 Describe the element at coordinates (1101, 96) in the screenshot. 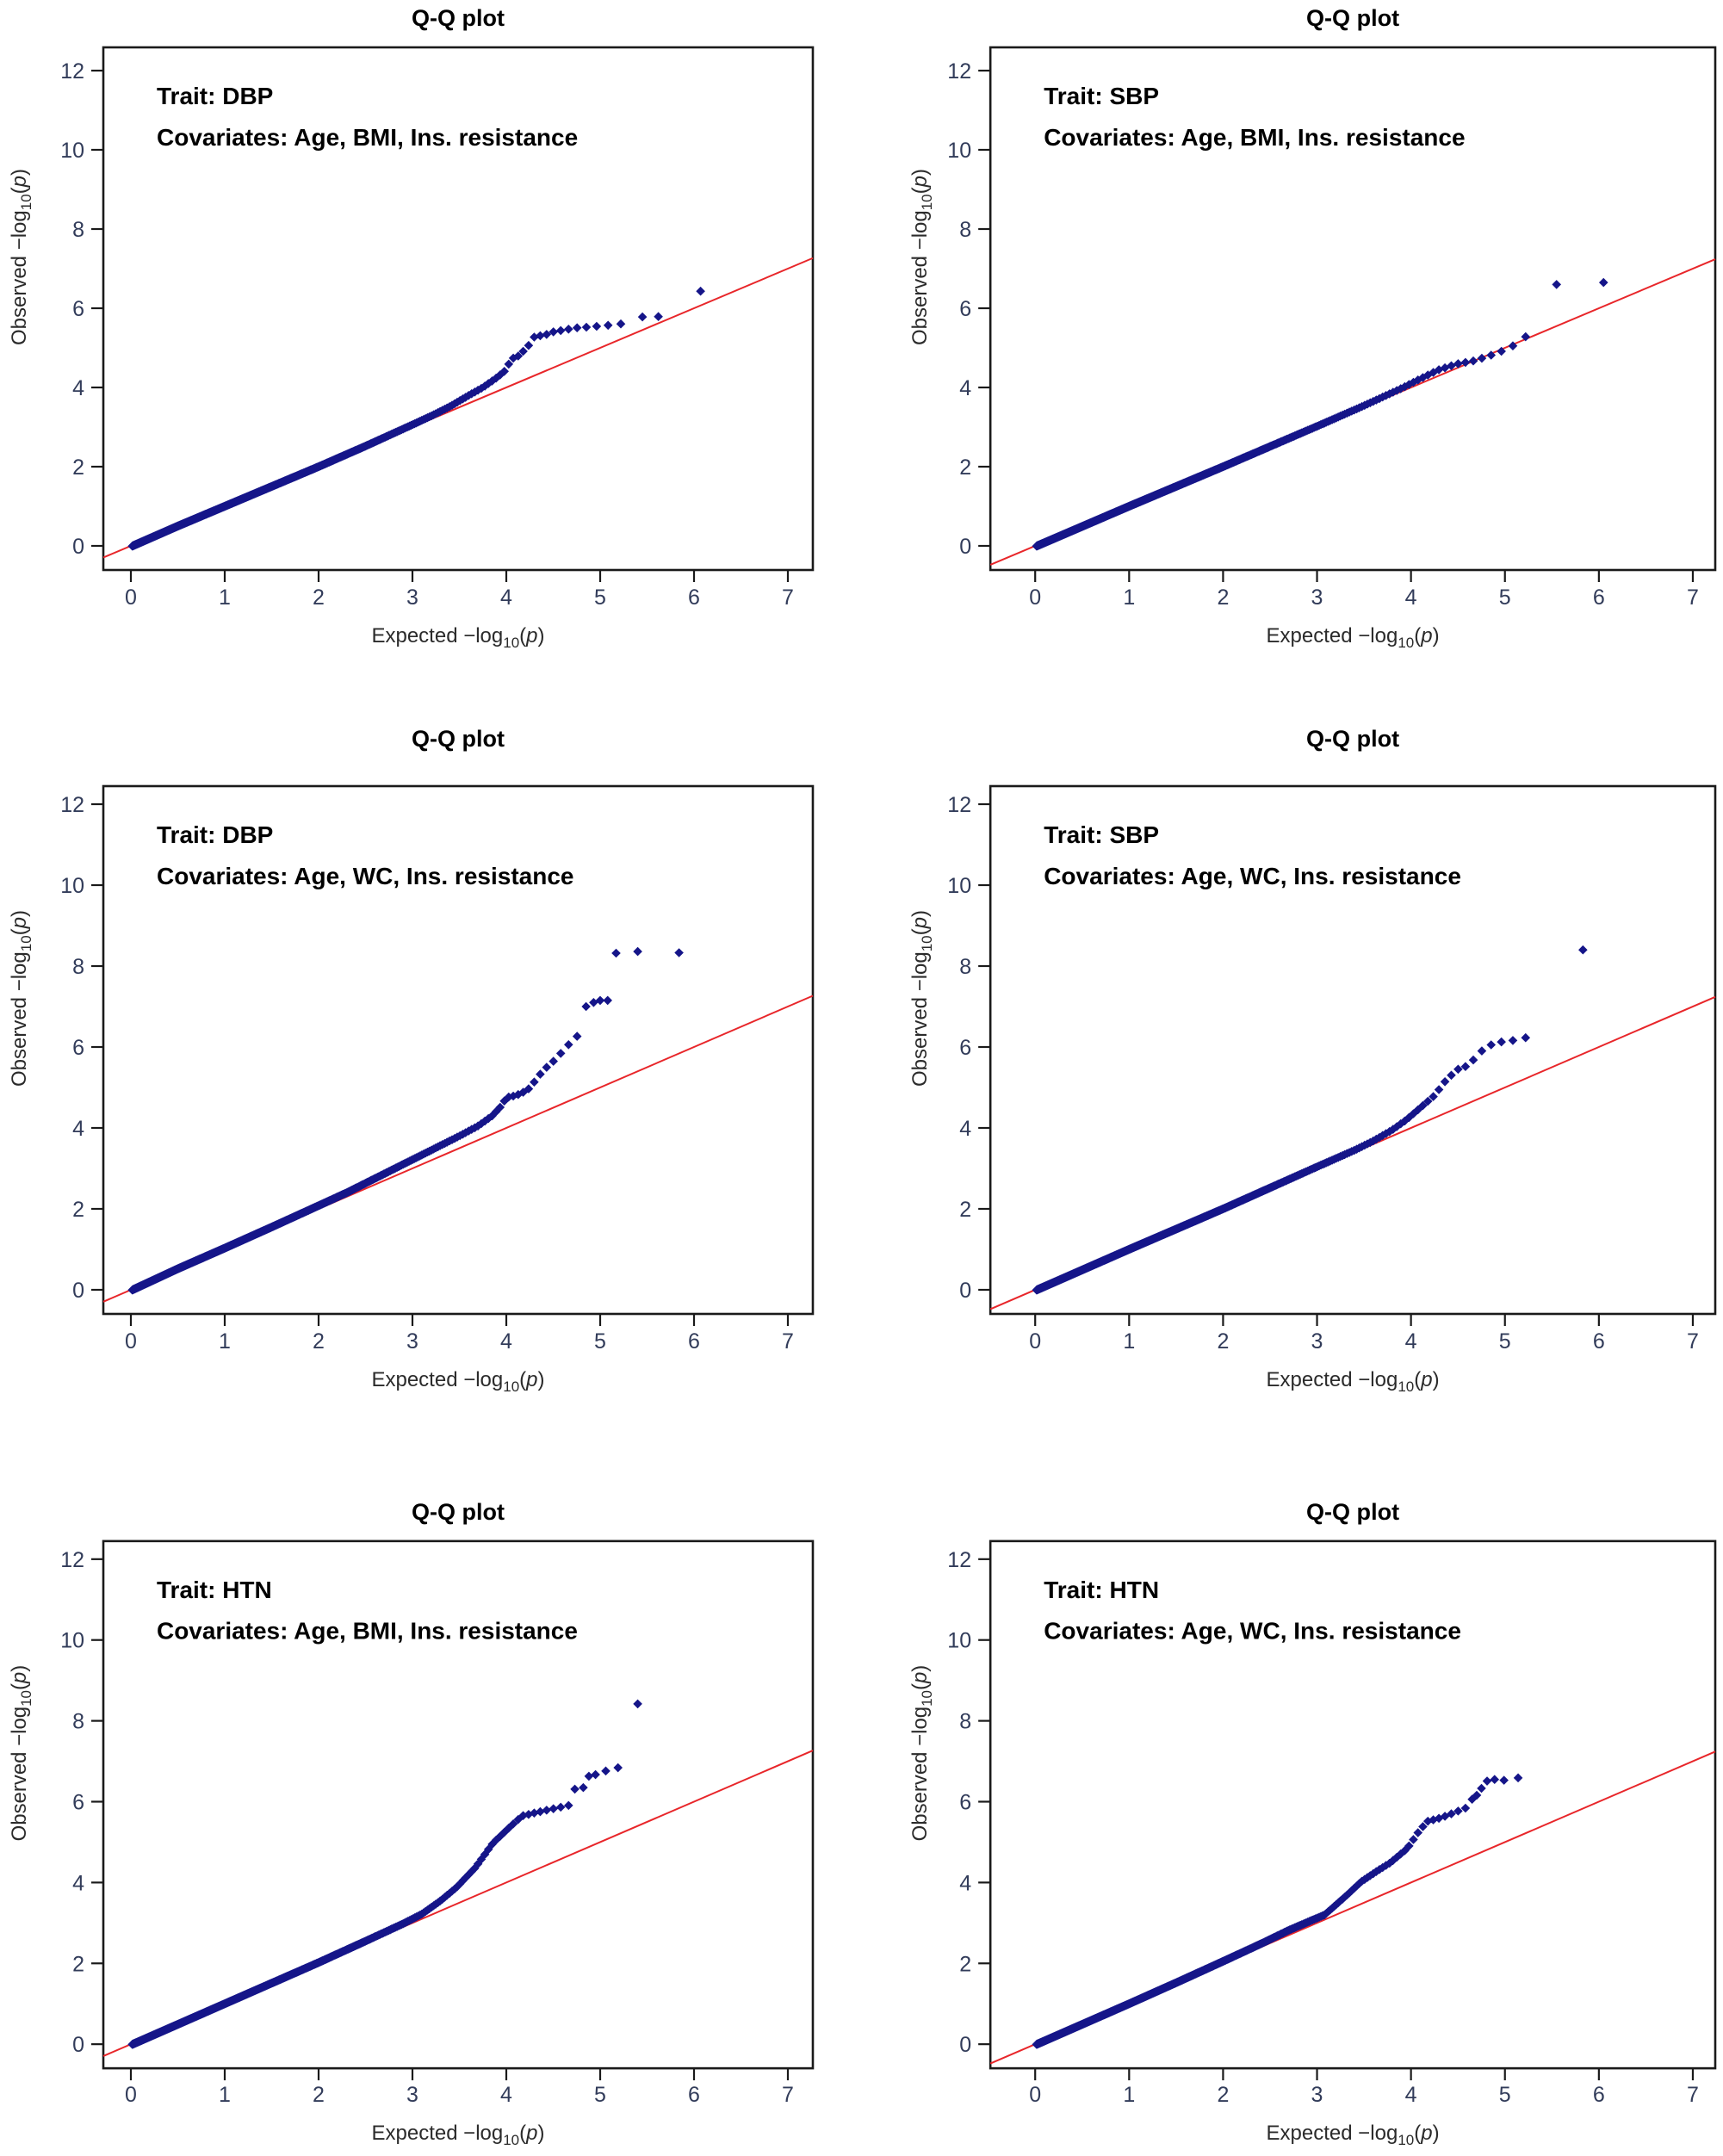

I see `annotation-trait: Trait: SBP` at that location.